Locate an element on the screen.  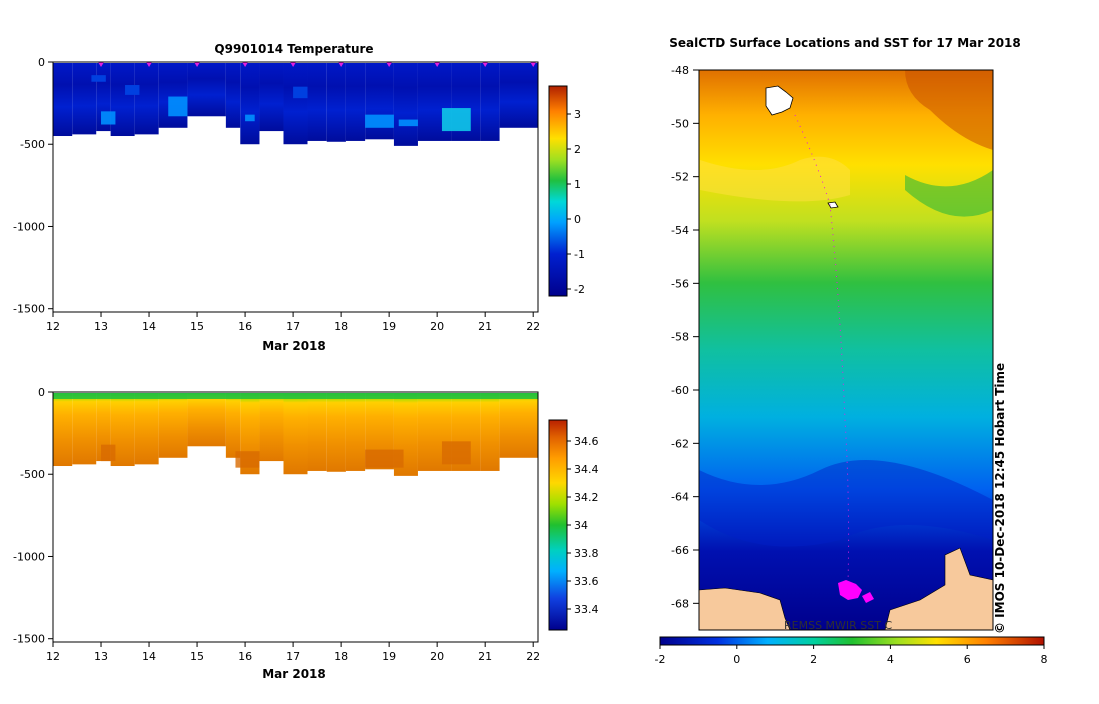
sst-map-y-ticks: -48 -50 -52 -54 -56 -58 -60 -62 -64 -66 -68 is located at coordinates (685, 337).